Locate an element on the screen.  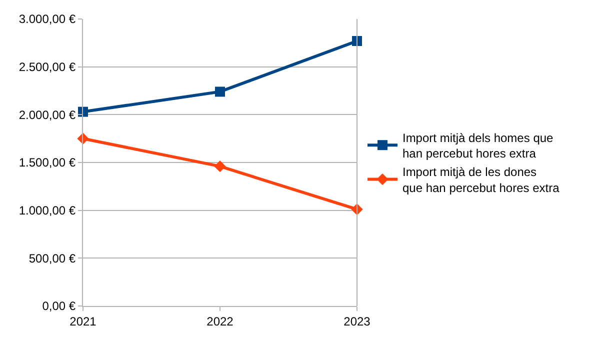
legend-label: Import mitjà dels homes que han percebut hores extra is located at coordinates (478, 145).